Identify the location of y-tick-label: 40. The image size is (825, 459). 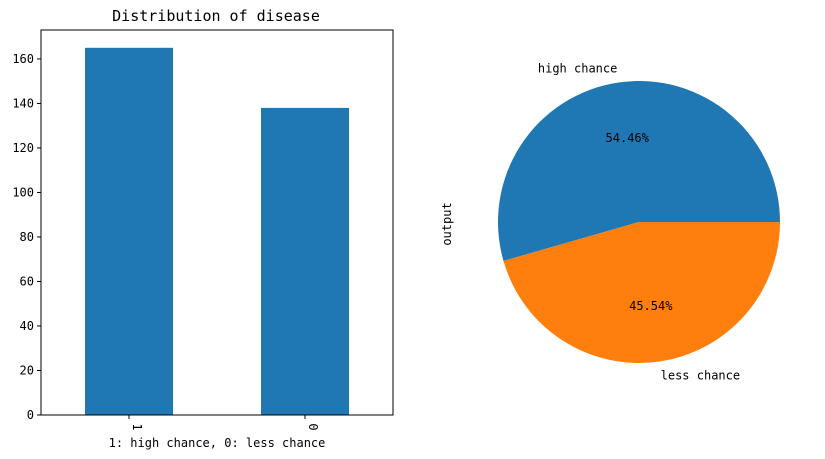
(27, 326).